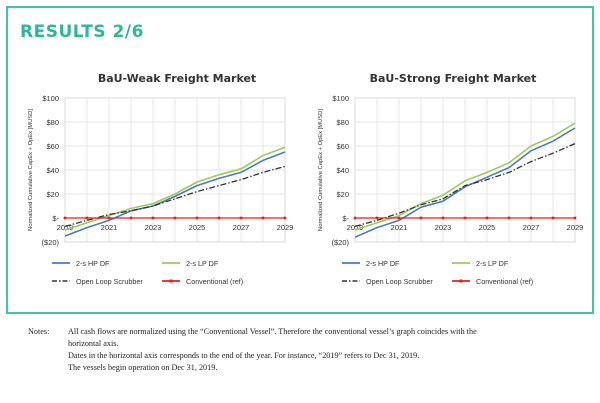 The image size is (600, 403). What do you see at coordinates (39, 331) in the screenshot?
I see `notes-label: Notes:` at bounding box center [39, 331].